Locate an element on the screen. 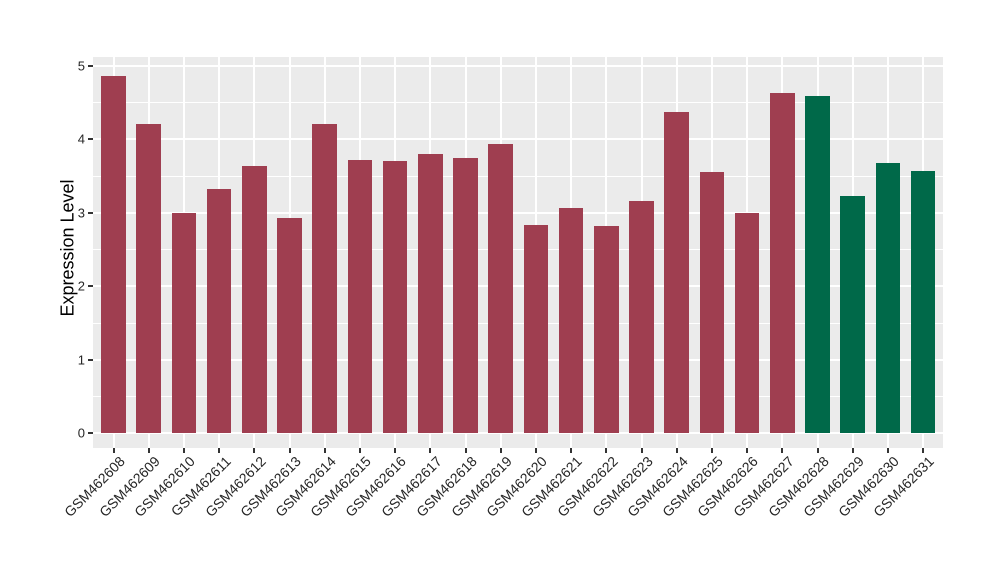 This screenshot has height=580, width=1000. bar-GSM462612 is located at coordinates (254, 299).